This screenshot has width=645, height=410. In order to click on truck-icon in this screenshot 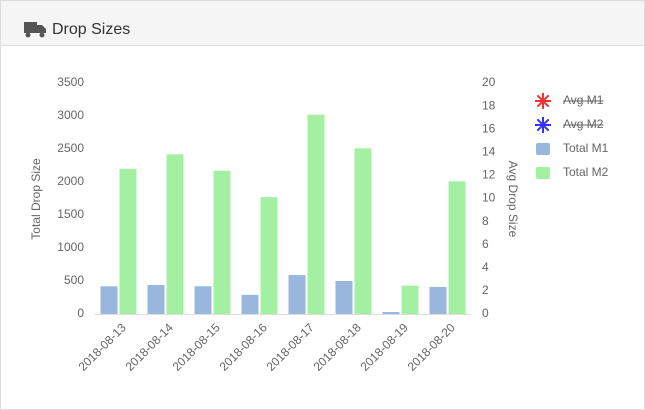, I will do `click(35, 30)`.